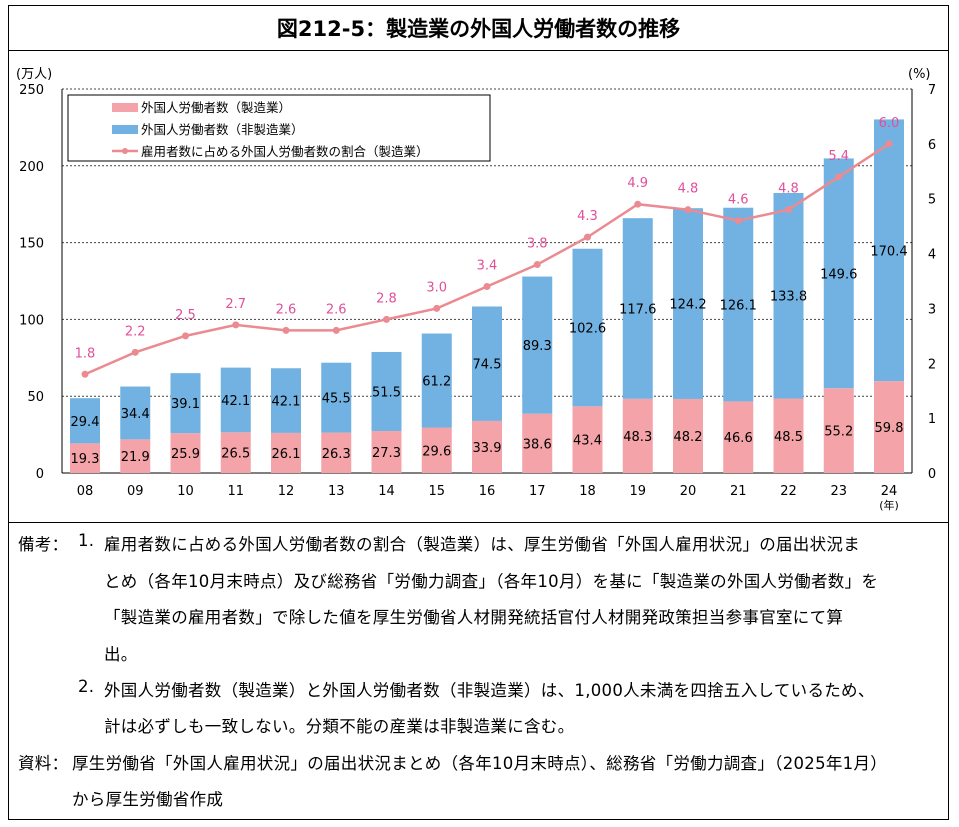 The image size is (959, 827). Describe the element at coordinates (185, 491) in the screenshot. I see `x-tick-label: 10` at that location.